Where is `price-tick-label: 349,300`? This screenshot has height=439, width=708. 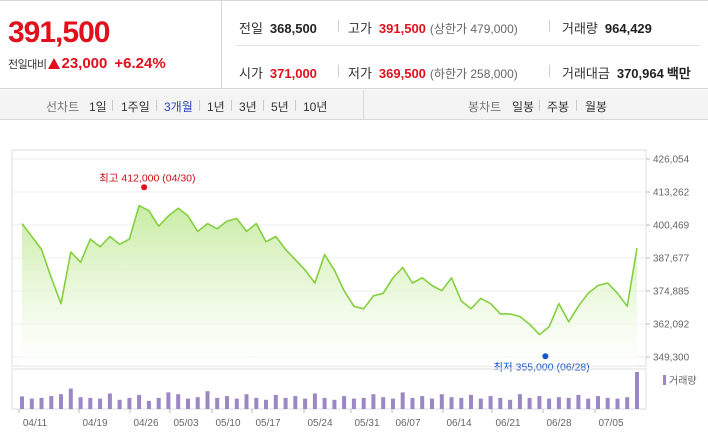
price-tick-label: 349,300 is located at coordinates (671, 358).